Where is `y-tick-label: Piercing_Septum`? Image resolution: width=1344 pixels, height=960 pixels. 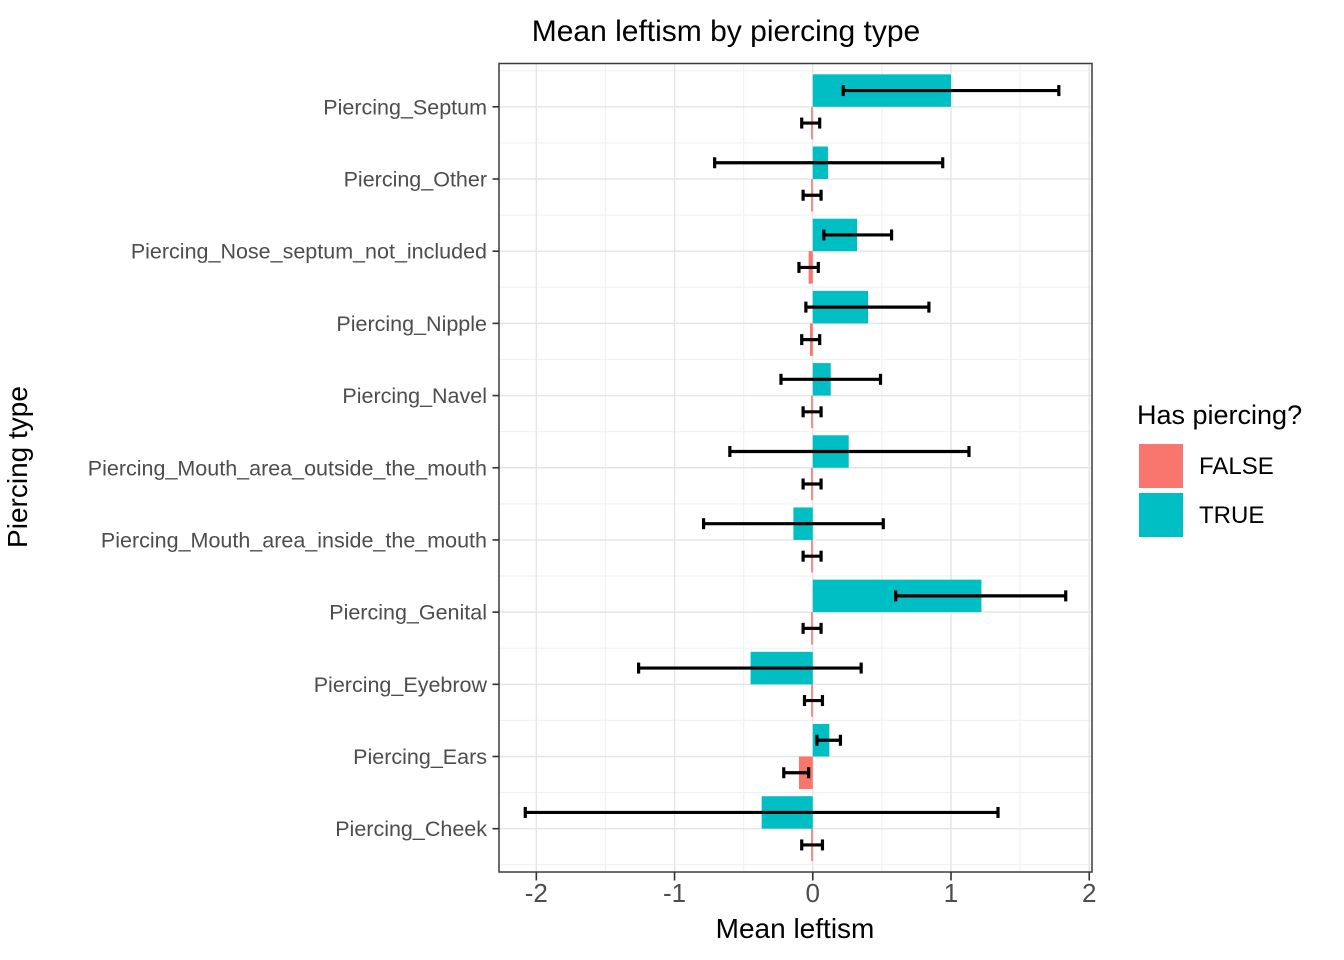
y-tick-label: Piercing_Septum is located at coordinates (405, 107).